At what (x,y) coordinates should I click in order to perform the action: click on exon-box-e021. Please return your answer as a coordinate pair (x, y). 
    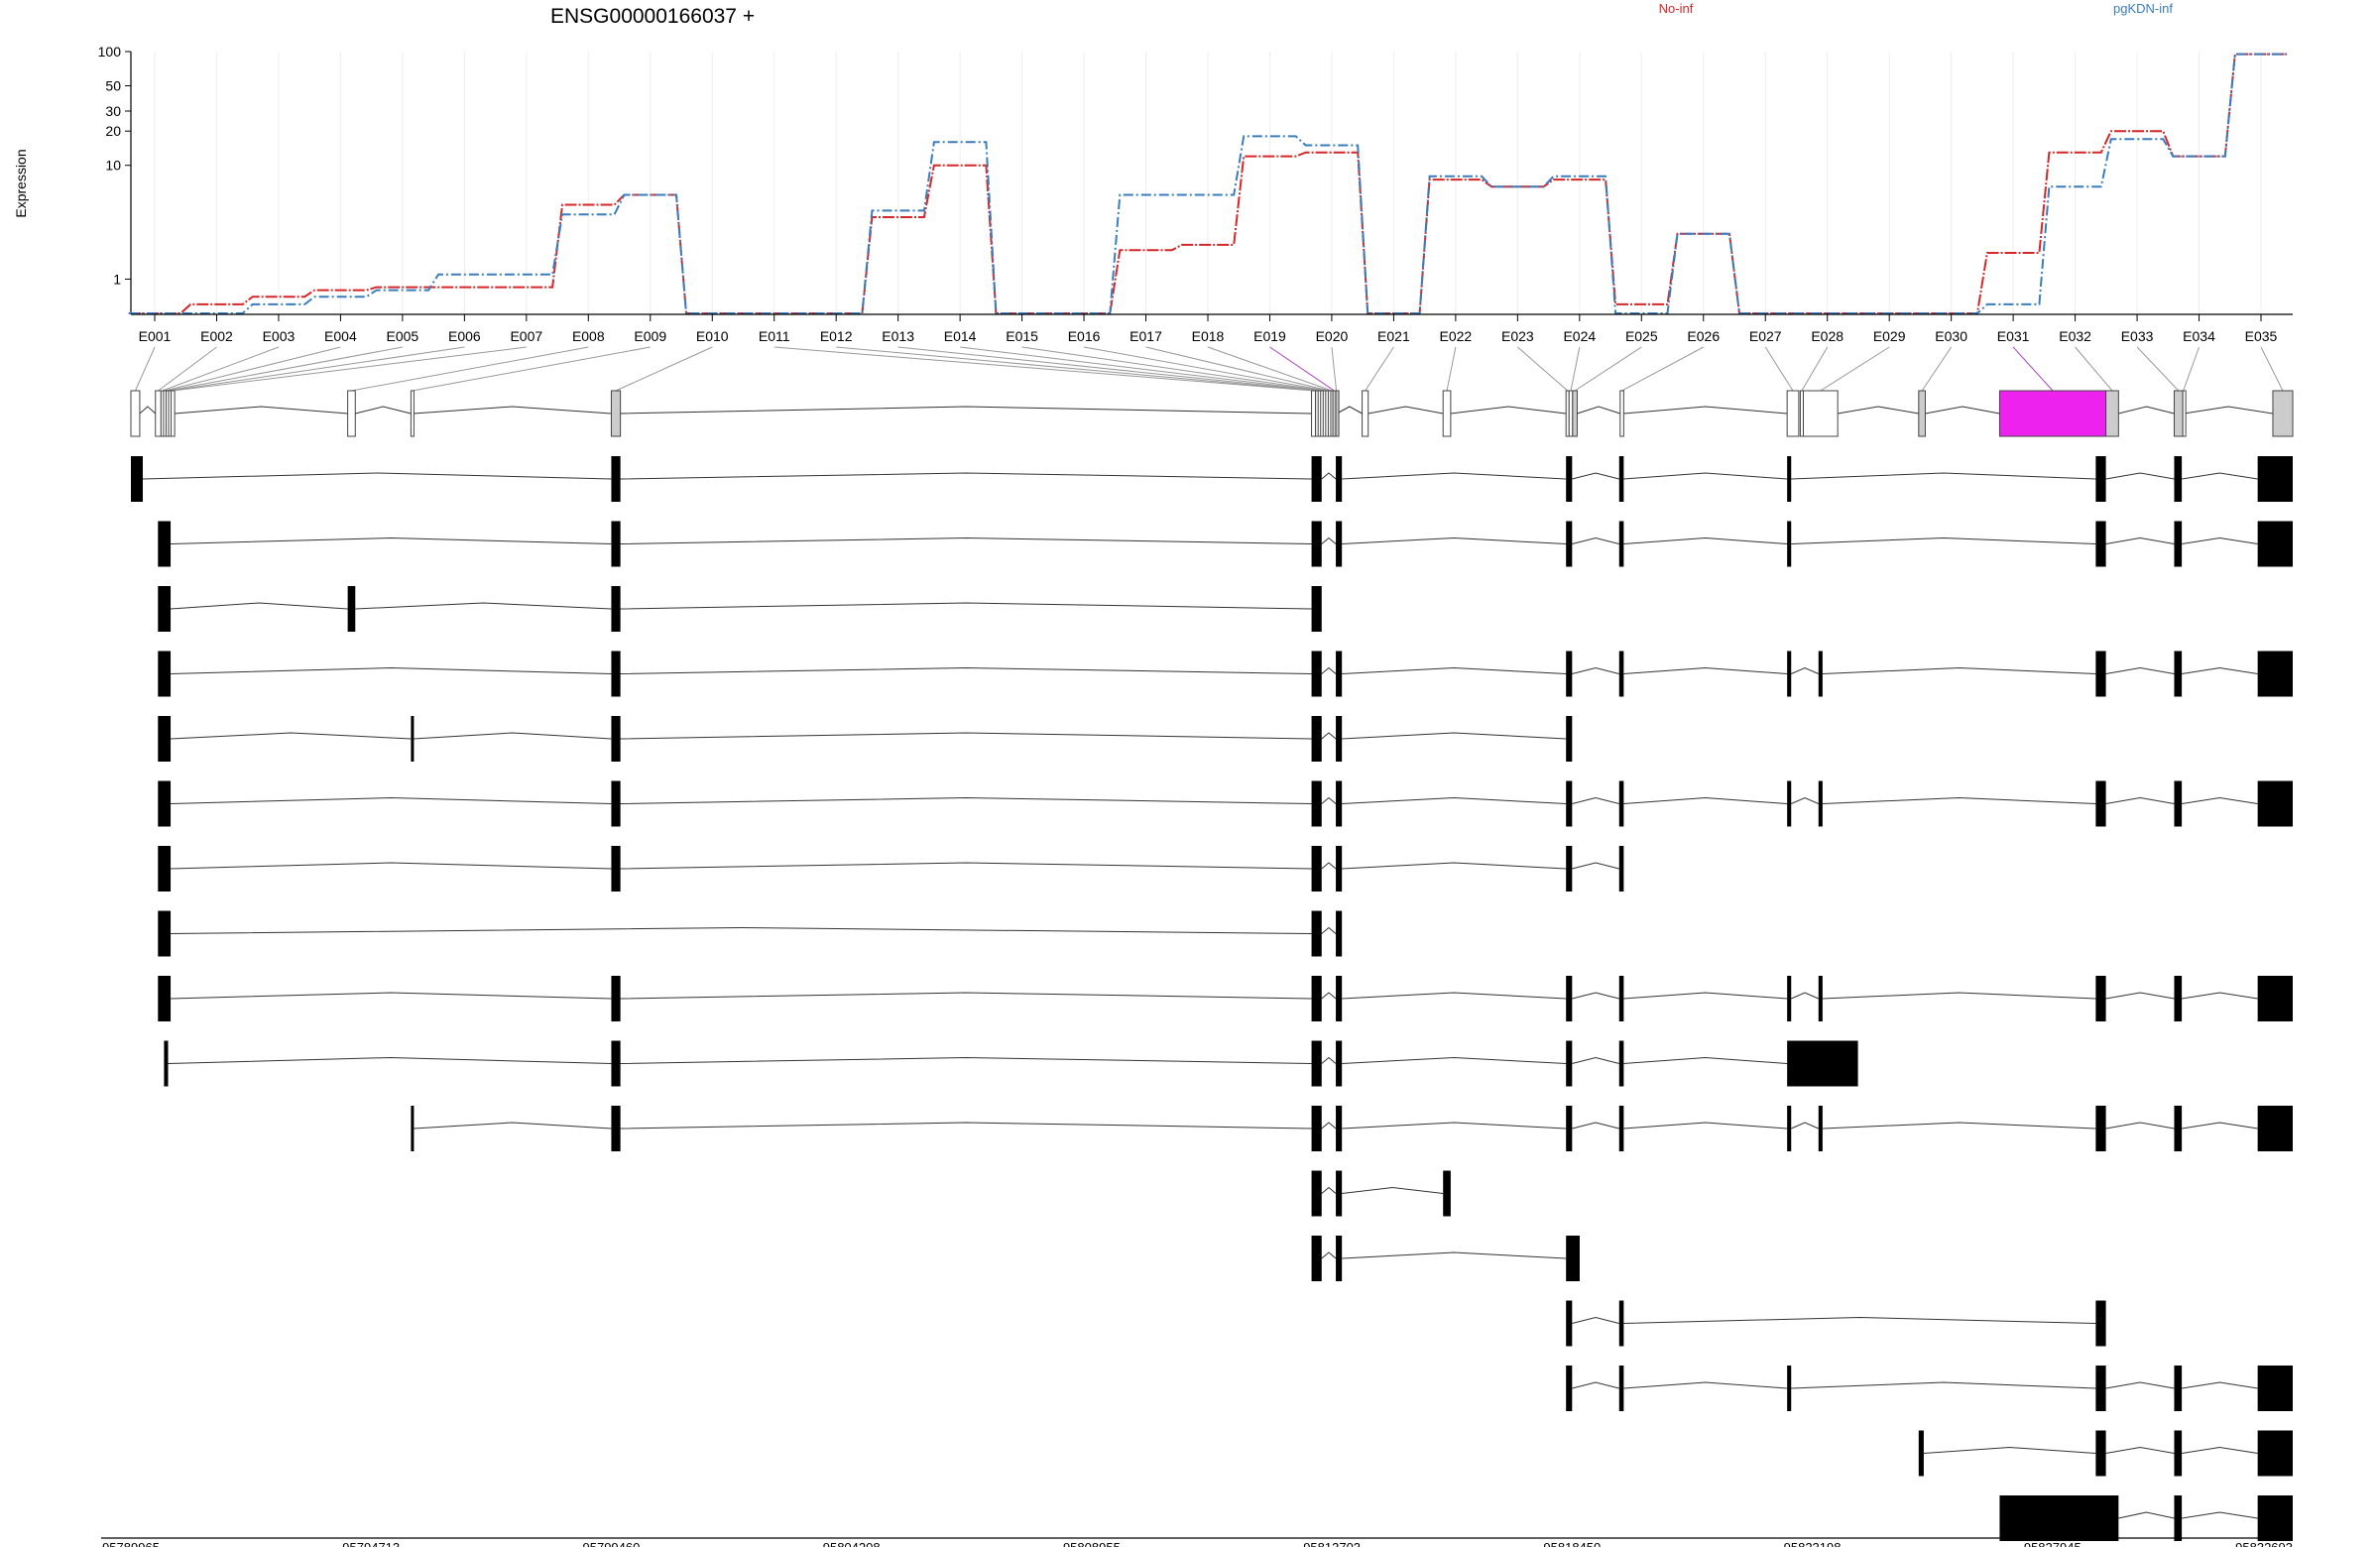
    Looking at the image, I should click on (1365, 413).